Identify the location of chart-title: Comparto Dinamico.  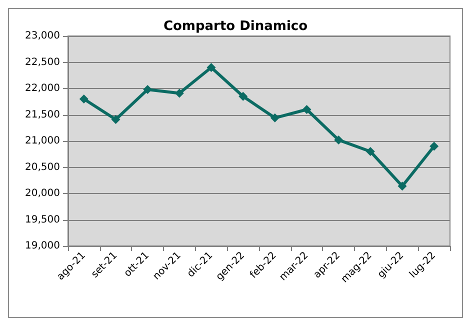
(235, 26).